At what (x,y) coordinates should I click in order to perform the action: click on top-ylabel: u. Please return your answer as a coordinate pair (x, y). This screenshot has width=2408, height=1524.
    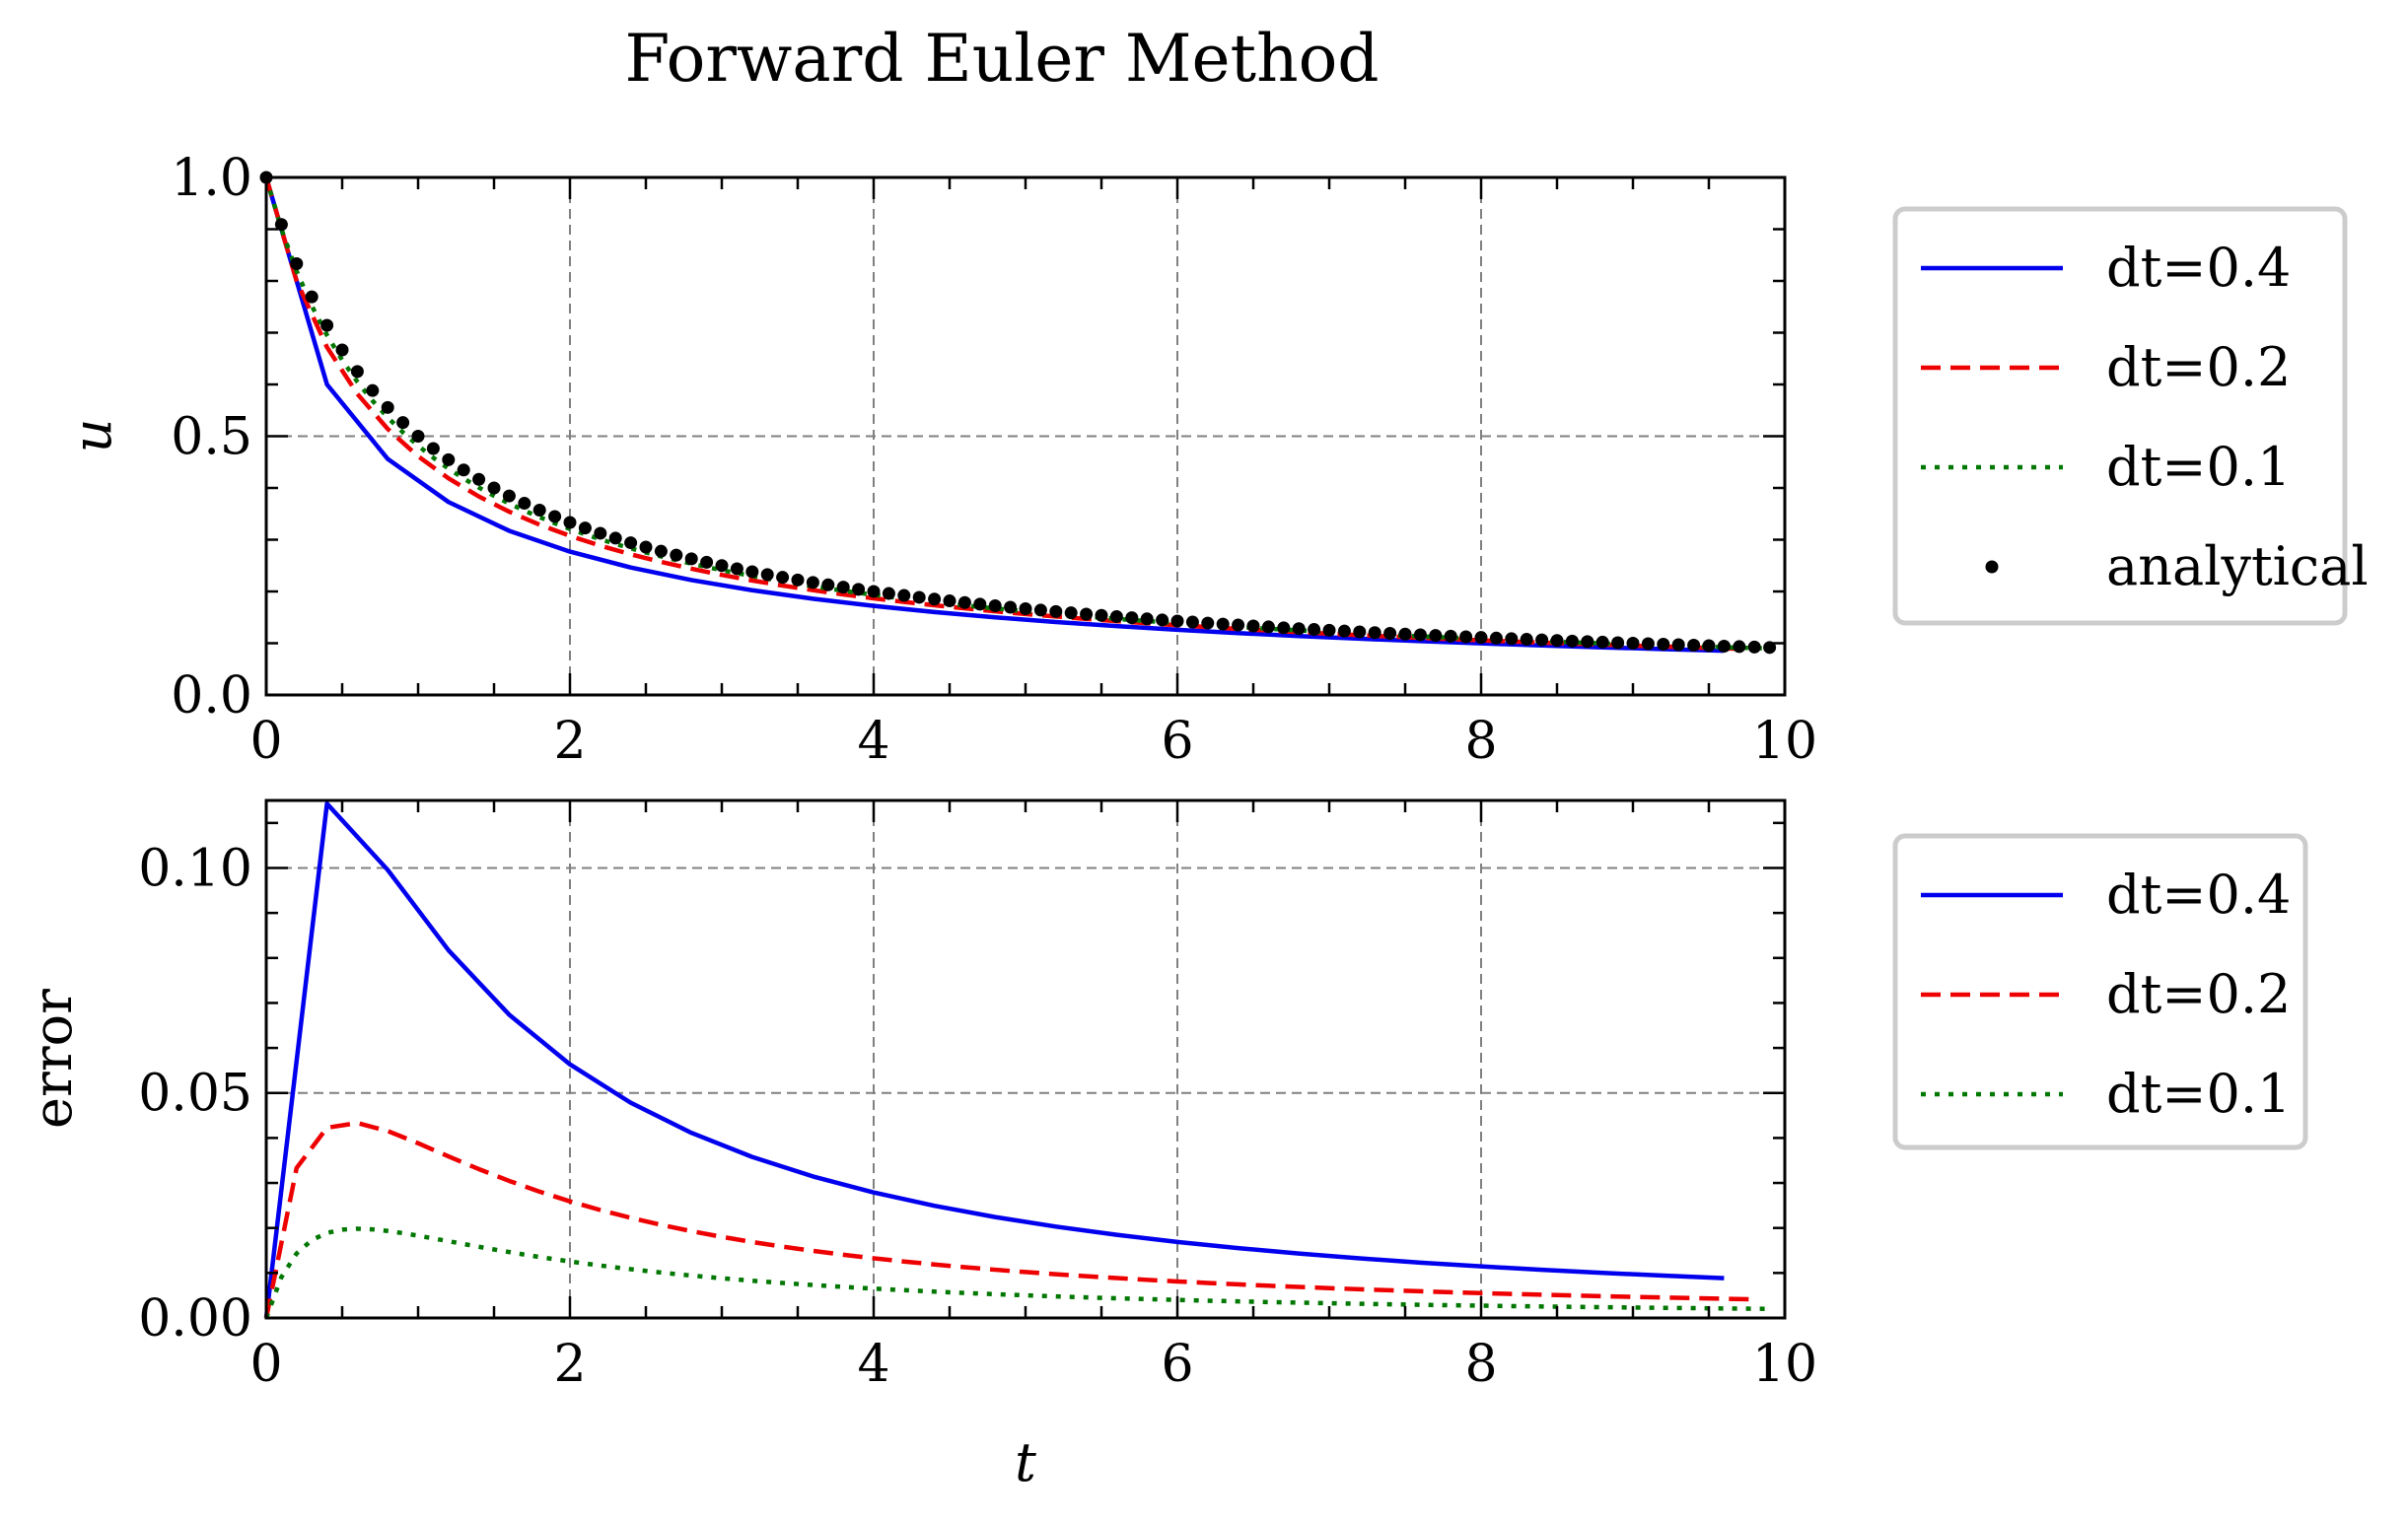
    Looking at the image, I should click on (92, 436).